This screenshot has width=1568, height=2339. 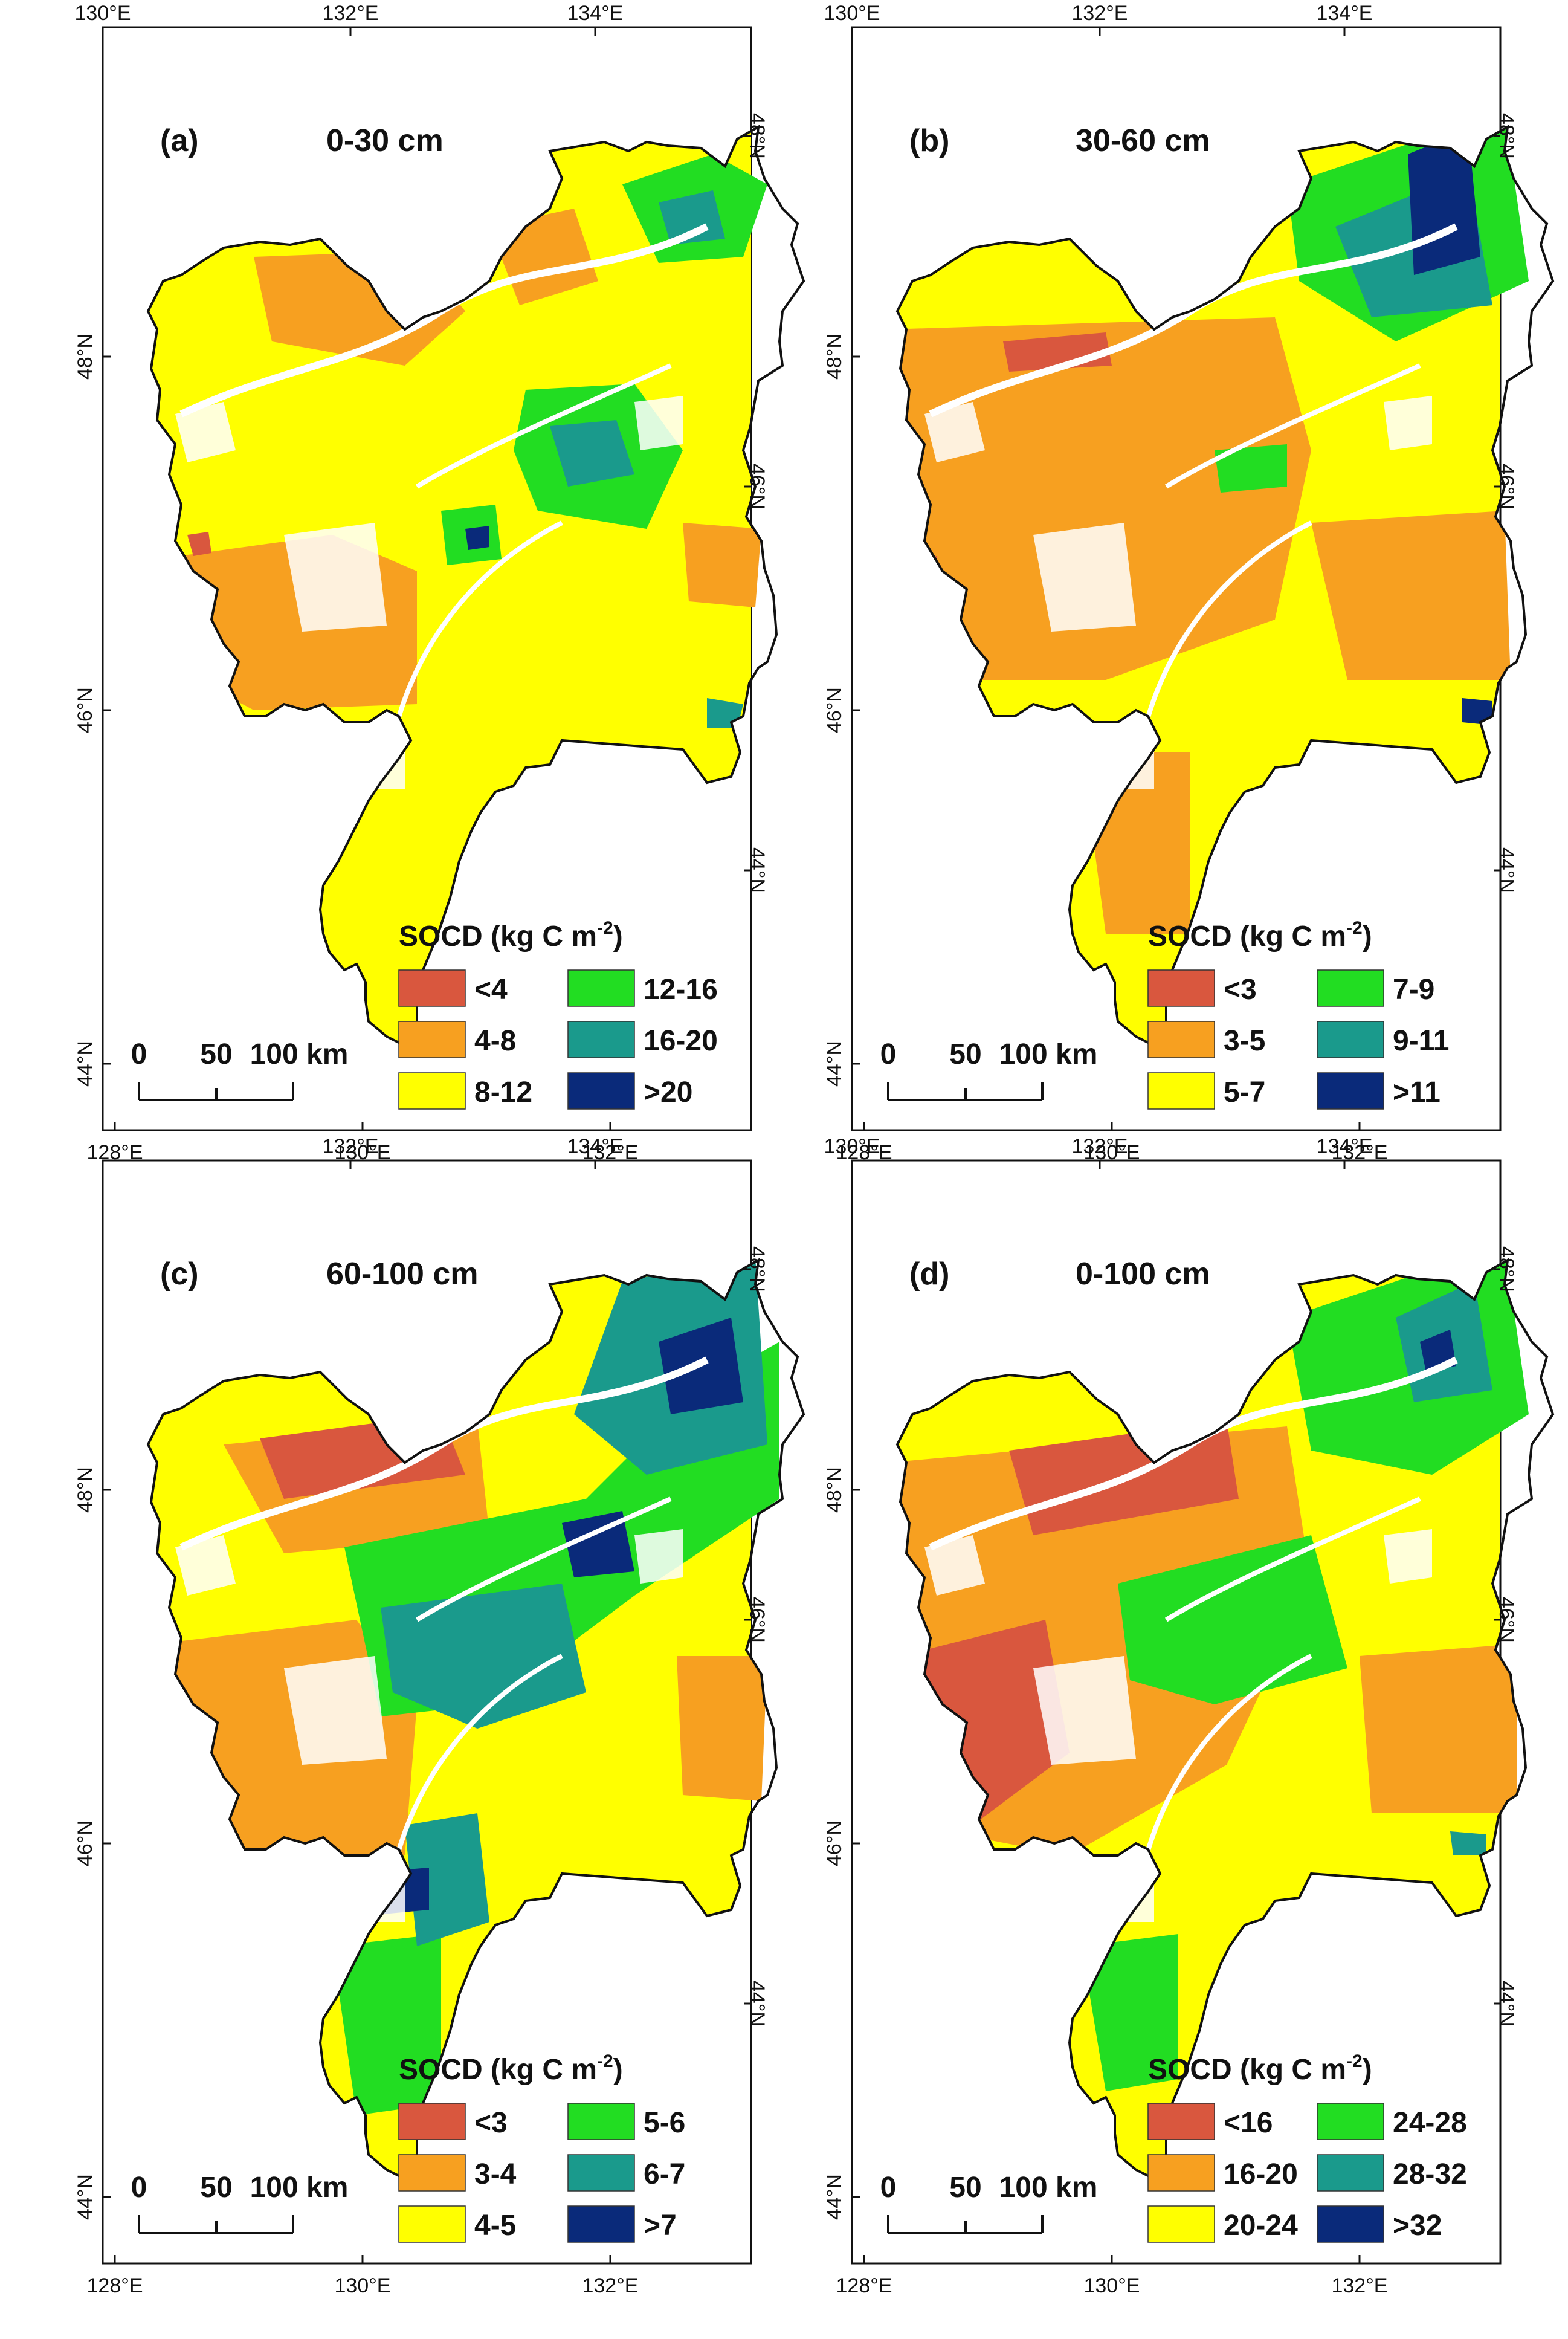 What do you see at coordinates (1245, 1041) in the screenshot?
I see `legend-label: 3-5` at bounding box center [1245, 1041].